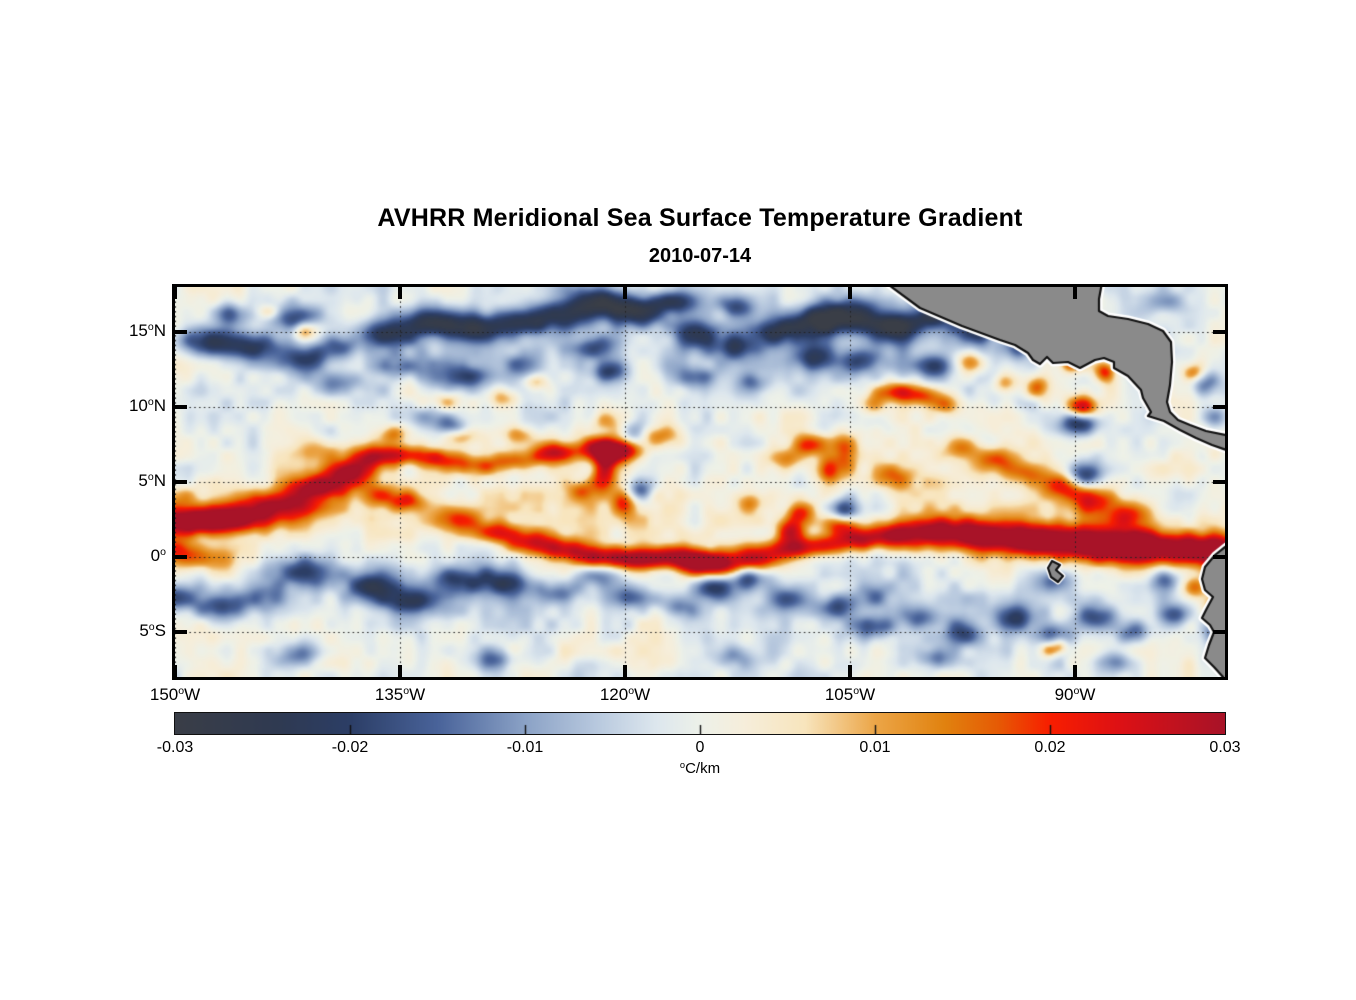 This screenshot has width=1356, height=1000. I want to click on colorbar-tick-labels: -0.03 -0.02 -0.01 0 0.01 0.02 0.03, so click(699, 749).